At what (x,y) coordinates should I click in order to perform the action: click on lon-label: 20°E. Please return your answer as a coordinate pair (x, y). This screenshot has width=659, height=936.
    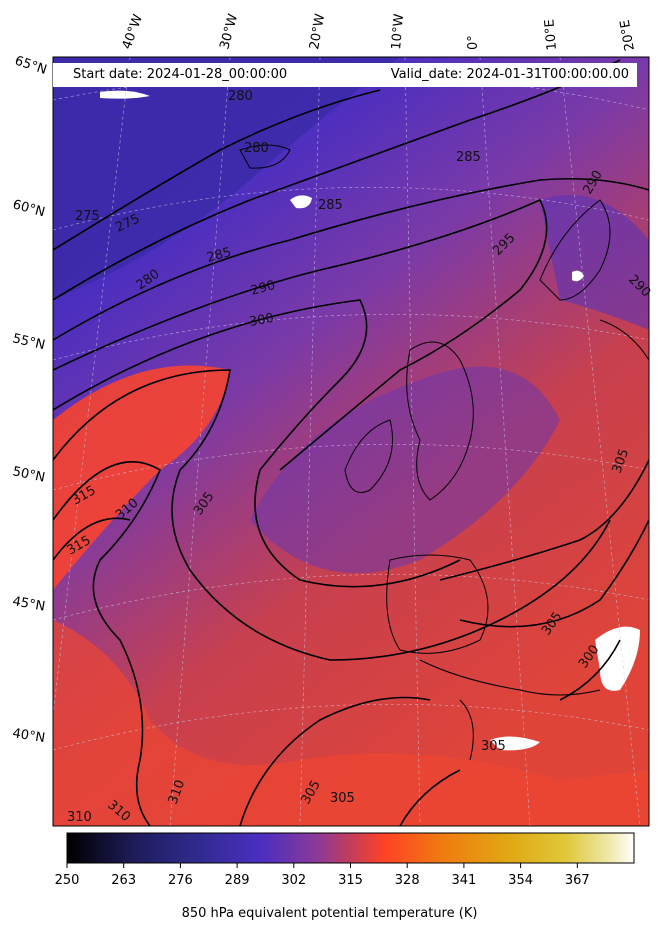
    Looking at the image, I should click on (628, 35).